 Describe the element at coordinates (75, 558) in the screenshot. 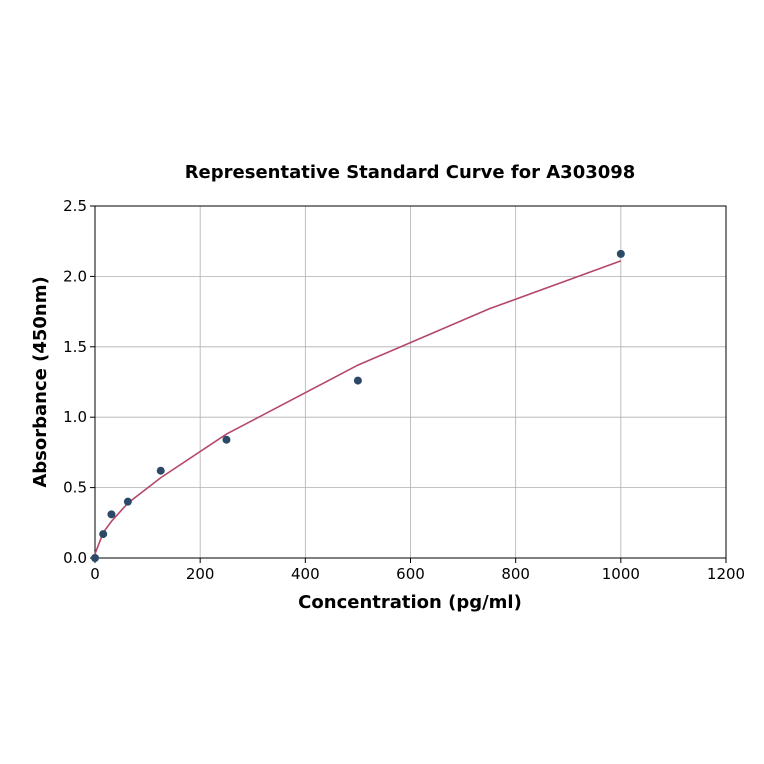

I see `y-tick-label: 0.0` at that location.